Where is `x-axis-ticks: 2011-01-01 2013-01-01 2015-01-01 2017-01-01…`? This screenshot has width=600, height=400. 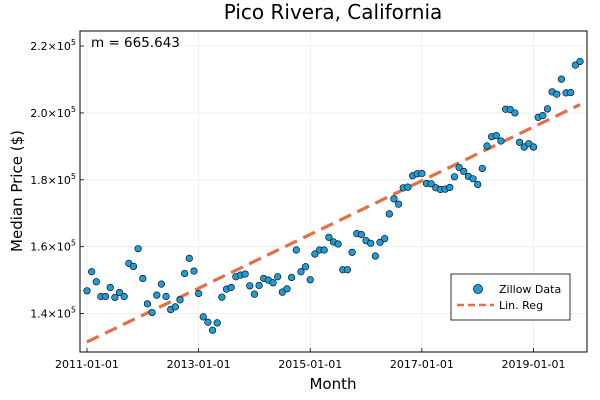
x-axis-ticks: 2011-01-01 2013-01-01 2015-01-01 2017-01-01… is located at coordinates (310, 359).